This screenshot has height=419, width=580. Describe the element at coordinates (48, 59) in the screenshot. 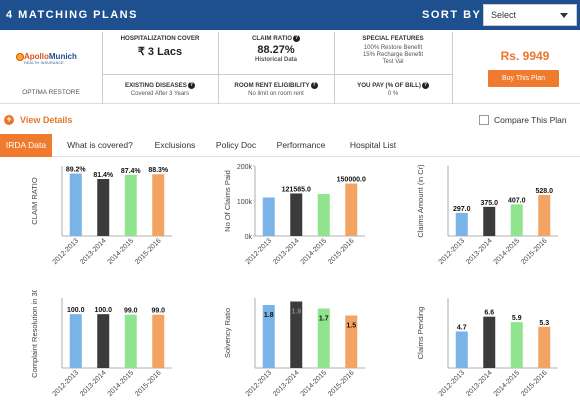

I see `apollo-munich-logo: ApolloMunich HEALTH INSURANCE` at that location.